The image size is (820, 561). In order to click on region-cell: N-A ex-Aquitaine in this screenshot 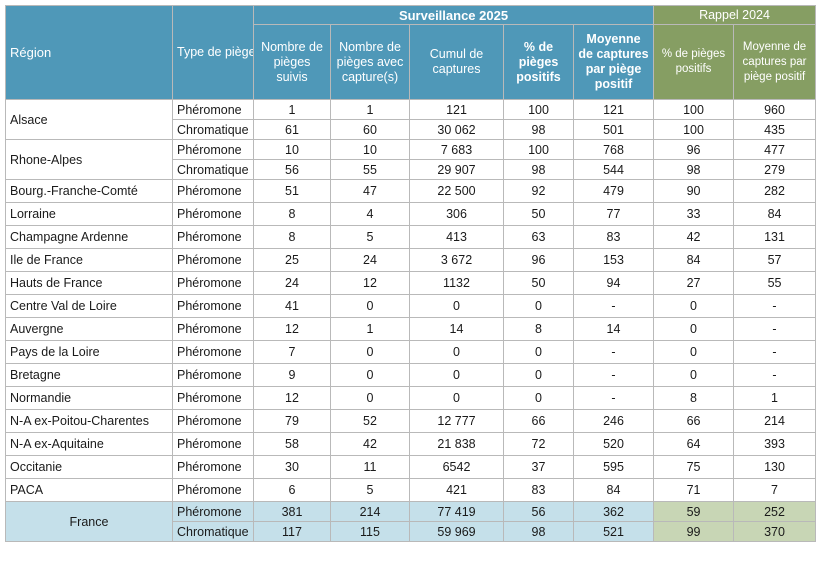, I will do `click(89, 444)`.